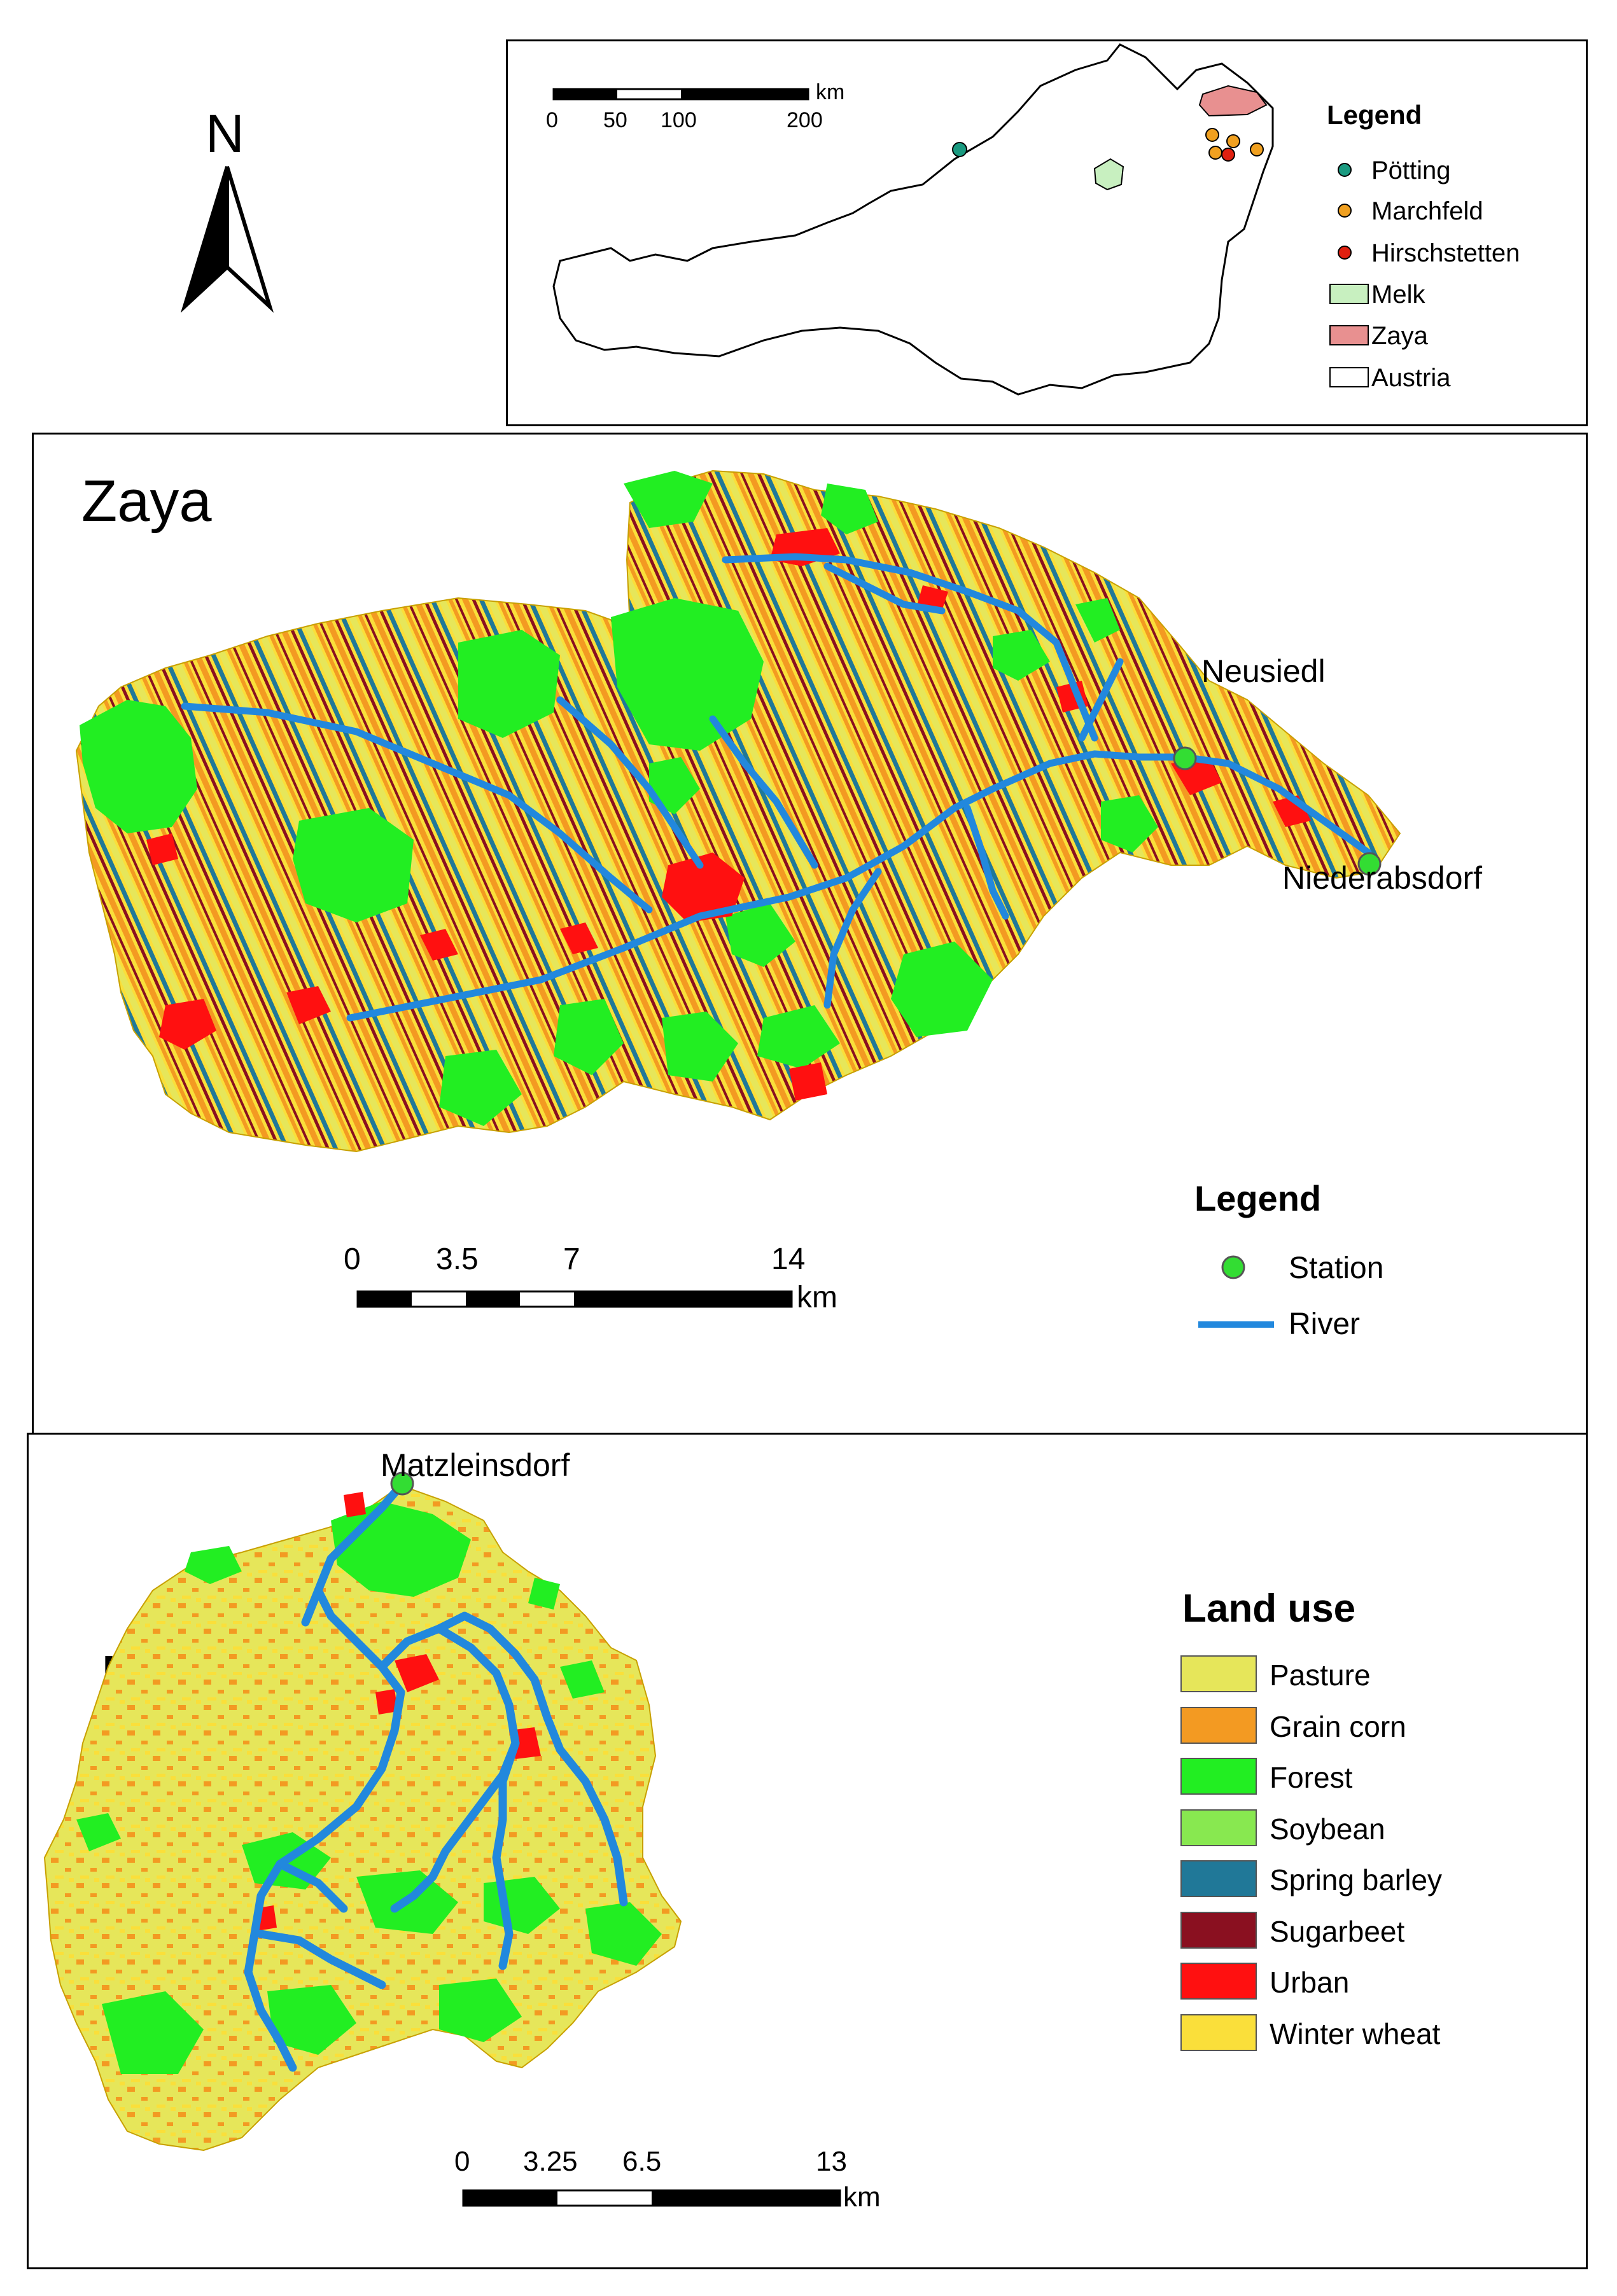  What do you see at coordinates (457, 1259) in the screenshot?
I see `zaya-scale-tick: 3.5` at bounding box center [457, 1259].